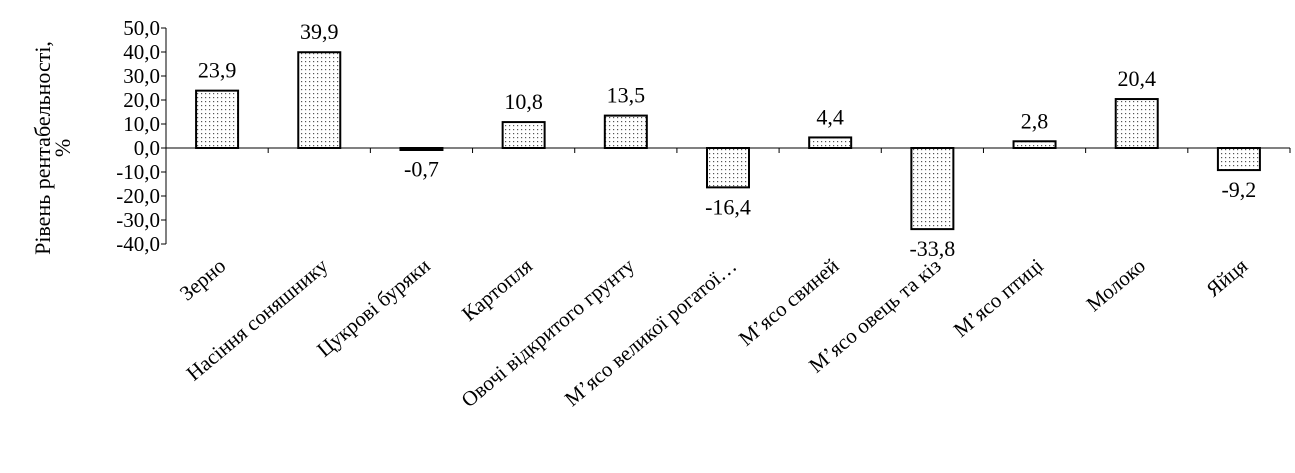 Image resolution: width=1295 pixels, height=473 pixels. Describe the element at coordinates (626, 95) in the screenshot. I see `data-label: 13,5` at that location.